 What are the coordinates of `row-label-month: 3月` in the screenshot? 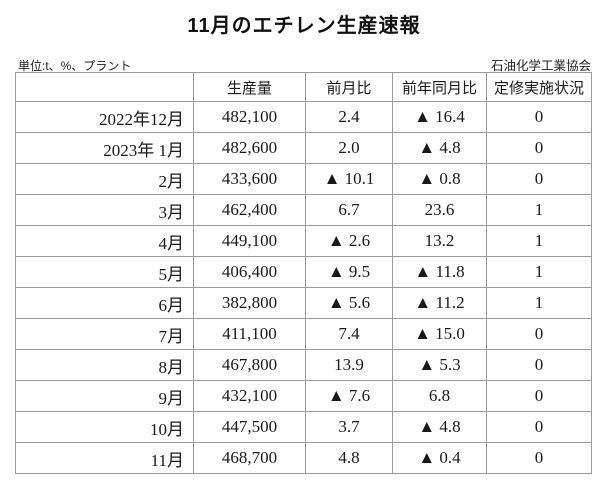 It's located at (104, 210).